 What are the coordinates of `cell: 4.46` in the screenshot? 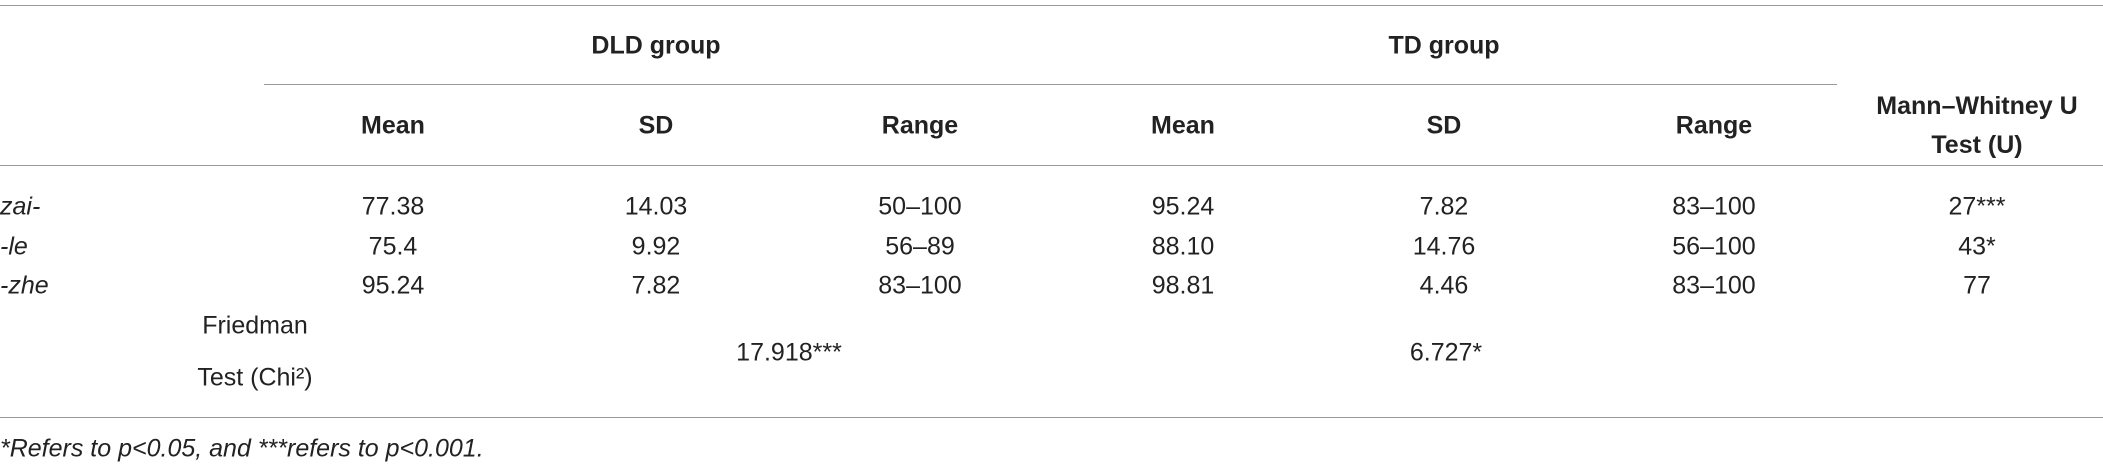 It's located at (1444, 285).